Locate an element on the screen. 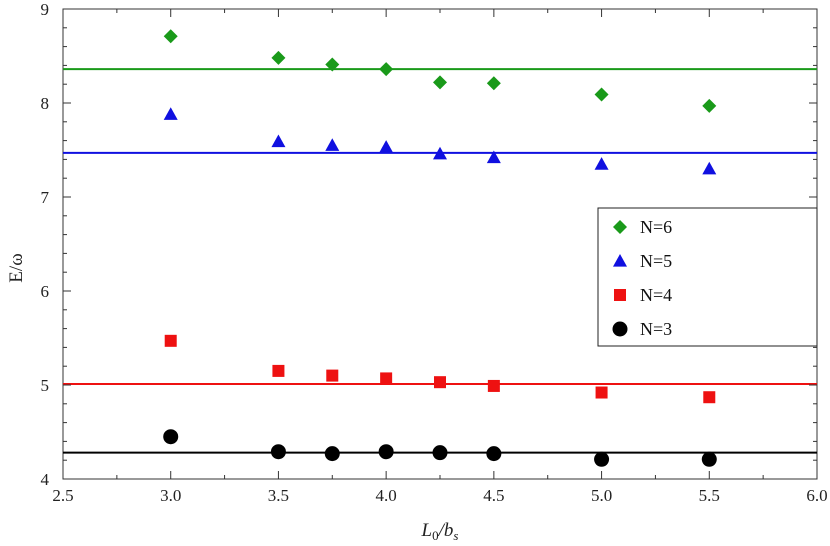 This screenshot has width=830, height=546. legend-label: N=3 is located at coordinates (656, 329).